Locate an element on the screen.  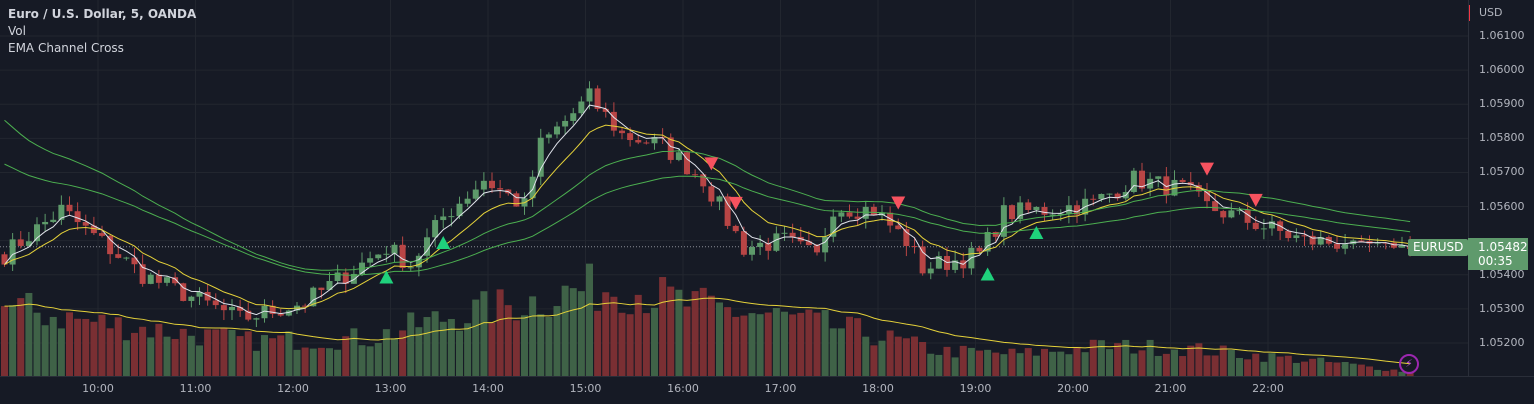
volume-indicator-label: Vol is located at coordinates (17, 31).